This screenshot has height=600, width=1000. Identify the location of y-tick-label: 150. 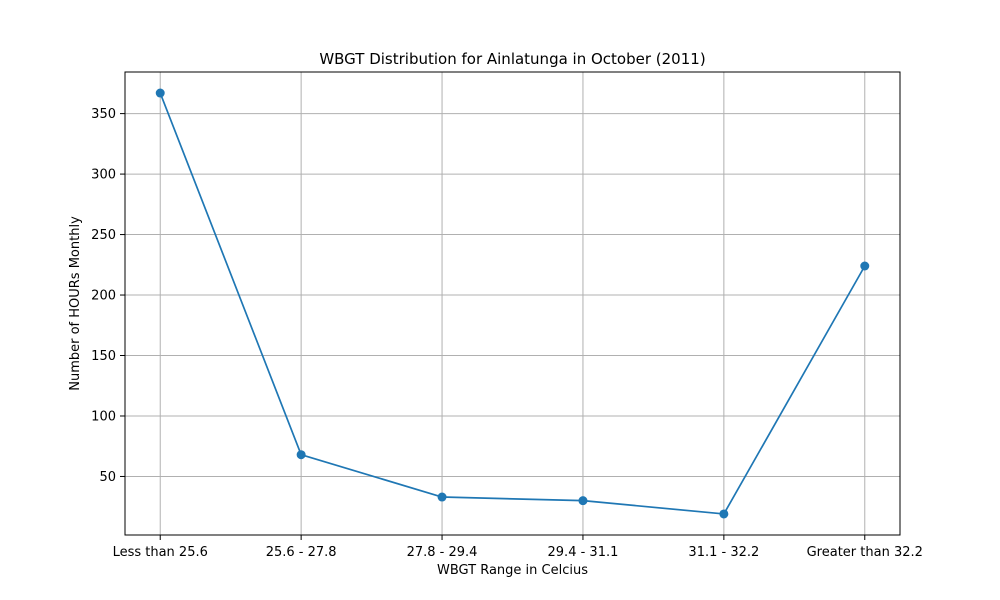
(103, 356).